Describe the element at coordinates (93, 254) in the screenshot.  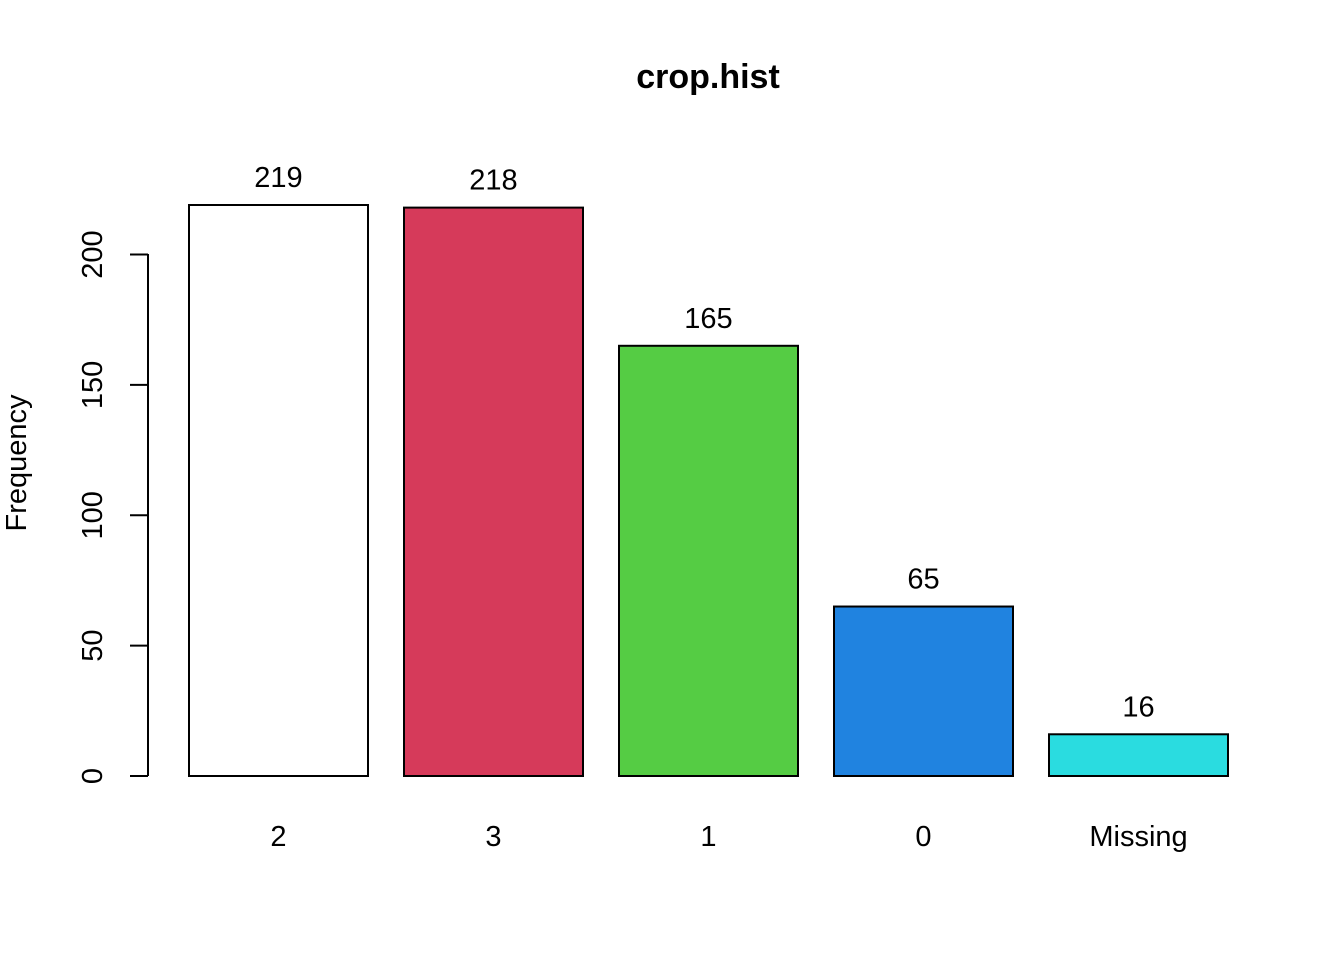
I see `y-tick-label: 200` at that location.